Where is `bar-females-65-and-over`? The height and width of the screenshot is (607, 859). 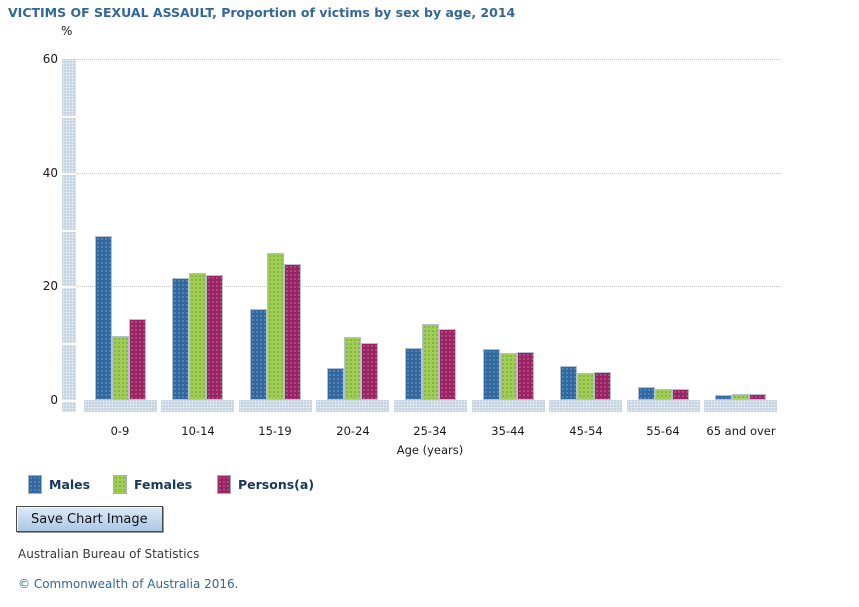
bar-females-65-and-over is located at coordinates (740, 397).